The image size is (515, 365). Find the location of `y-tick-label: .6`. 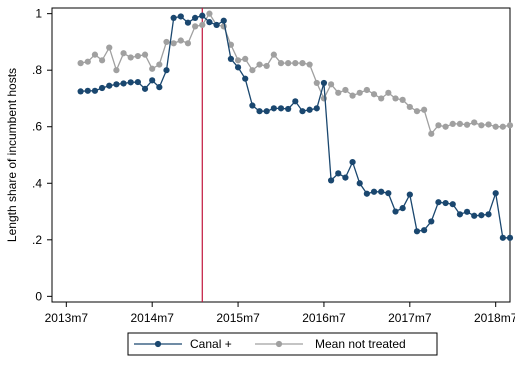

y-tick-label: .6 is located at coordinates (37, 127).